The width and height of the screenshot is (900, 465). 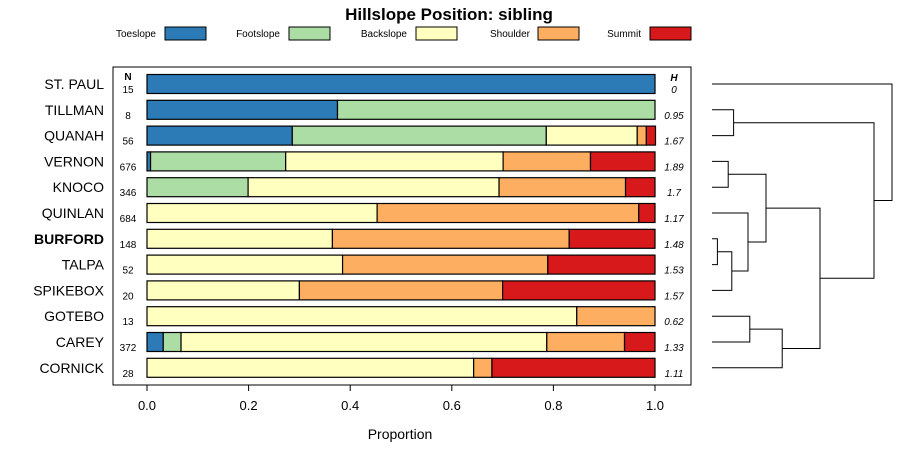 I want to click on x-tick-label-0: 0.0, so click(x=147, y=405).